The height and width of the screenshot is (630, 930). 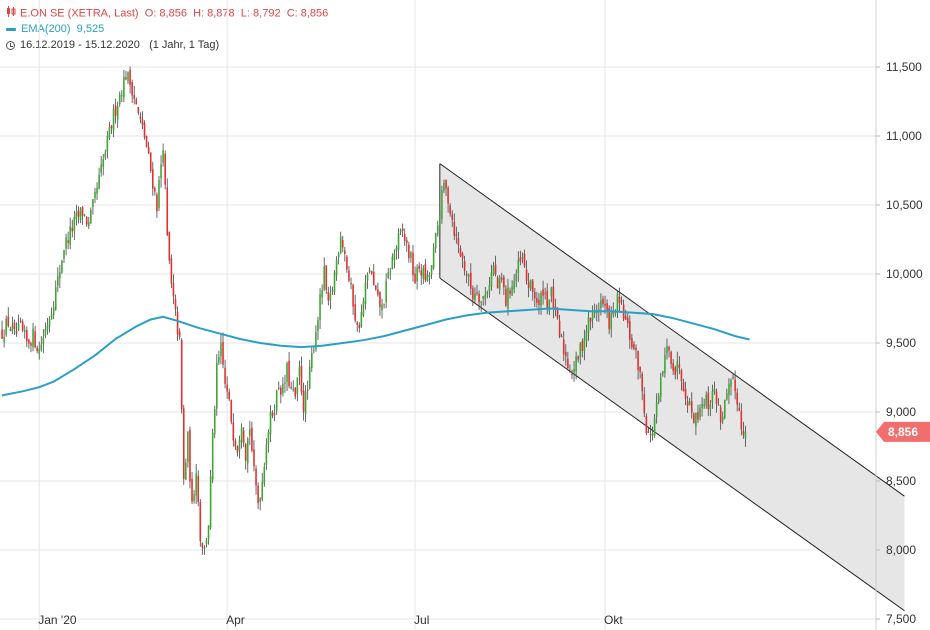 What do you see at coordinates (901, 481) in the screenshot?
I see `y-tick-label: 8,500` at bounding box center [901, 481].